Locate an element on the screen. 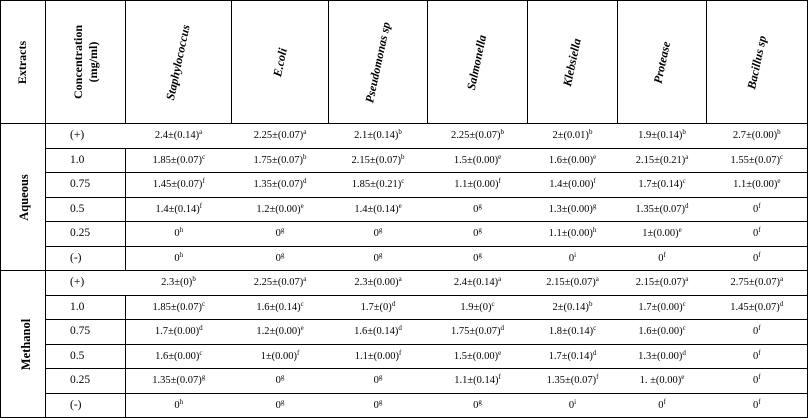  header-organism-label: E.coli is located at coordinates (279, 62).